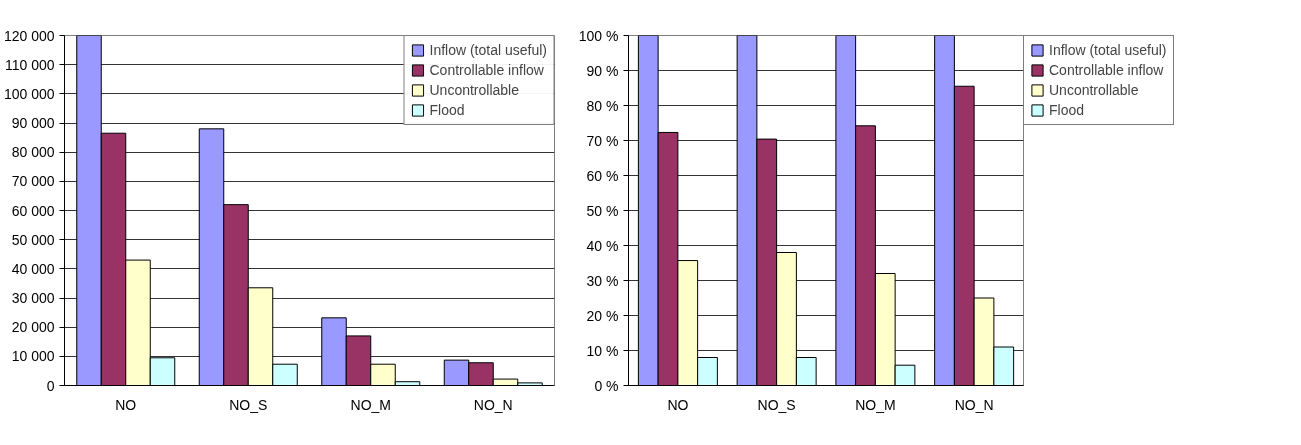 Image resolution: width=1301 pixels, height=445 pixels. I want to click on y-tick-label: 20 000, so click(33, 327).